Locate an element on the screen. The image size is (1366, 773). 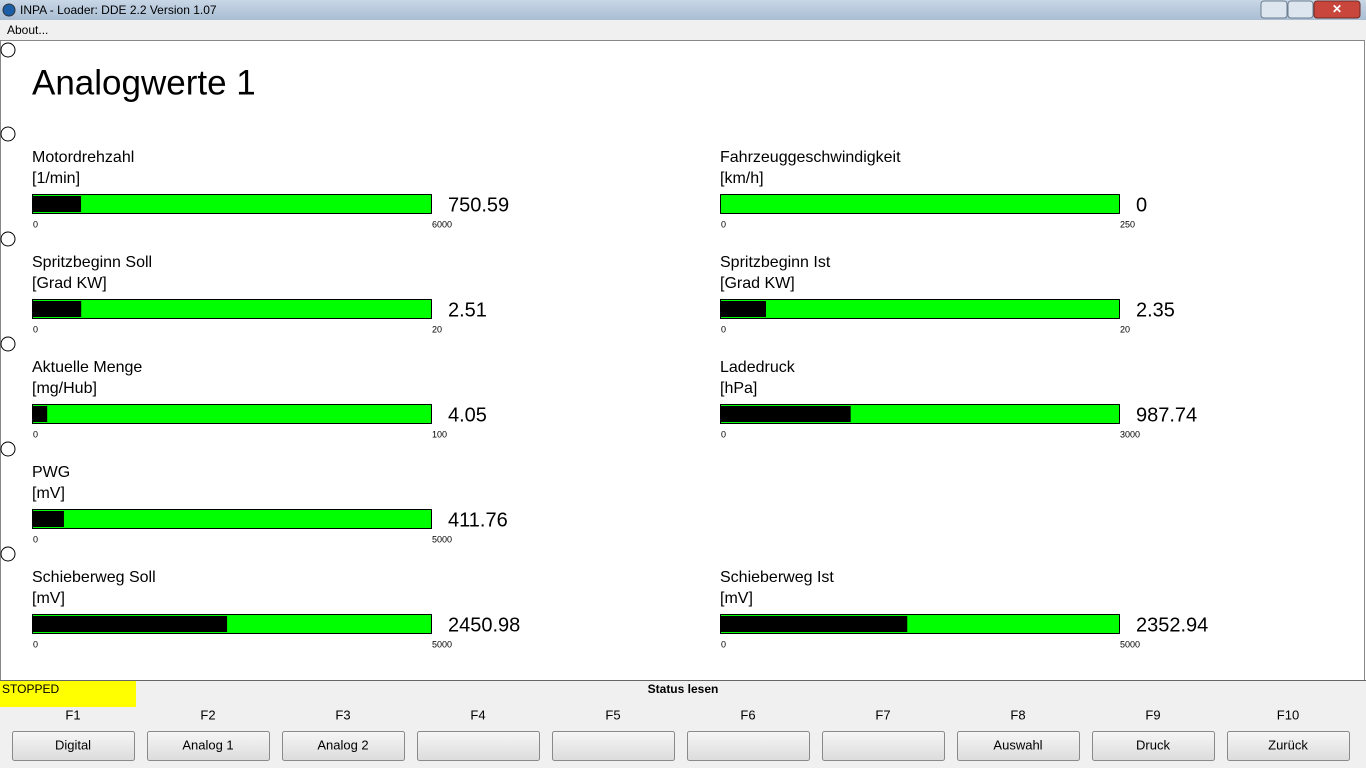
page-title: Analogwerte 1 is located at coordinates (144, 82).